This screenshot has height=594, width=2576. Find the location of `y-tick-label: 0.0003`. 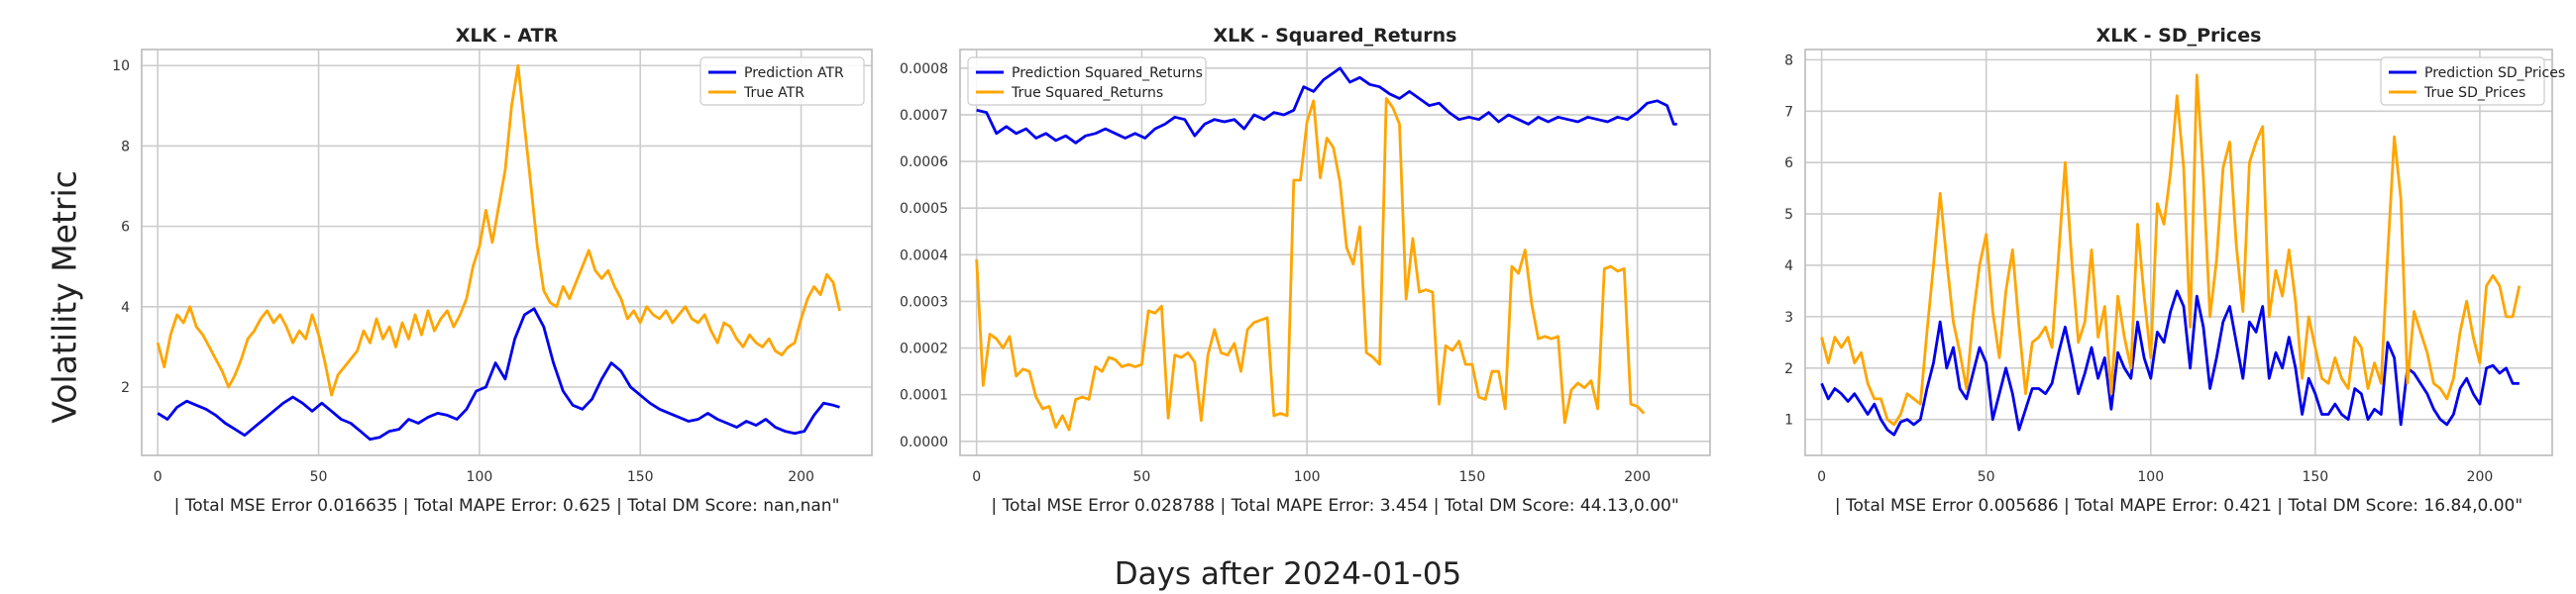

y-tick-label: 0.0003 is located at coordinates (924, 302).